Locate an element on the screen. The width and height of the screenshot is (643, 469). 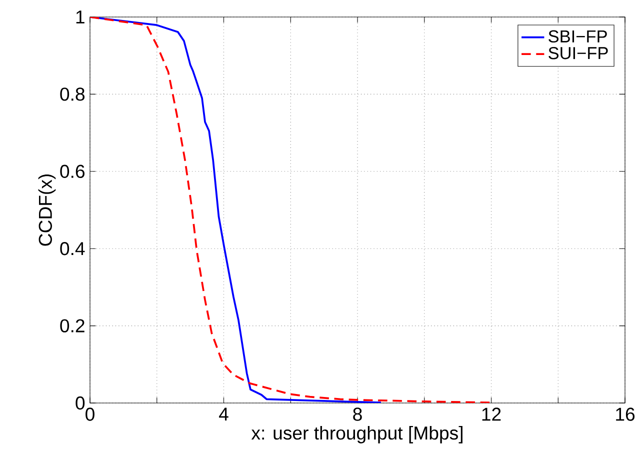
y-tick-label: 0.8 is located at coordinates (72, 94).